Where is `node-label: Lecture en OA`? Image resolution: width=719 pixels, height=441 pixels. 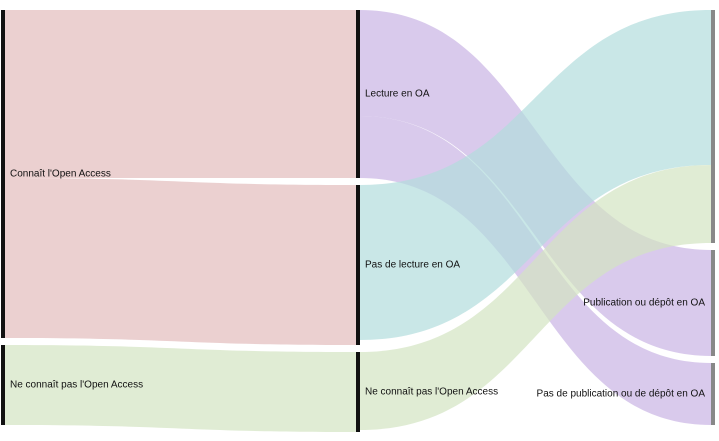 node-label: Lecture en OA is located at coordinates (397, 94).